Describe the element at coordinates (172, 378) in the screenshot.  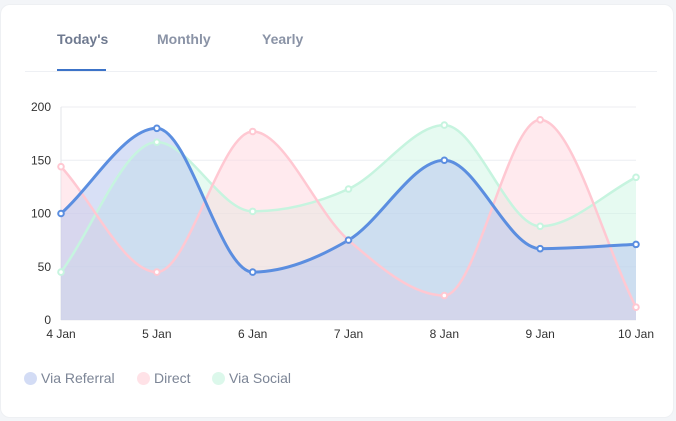
I see `legend-label-direct: Direct` at that location.